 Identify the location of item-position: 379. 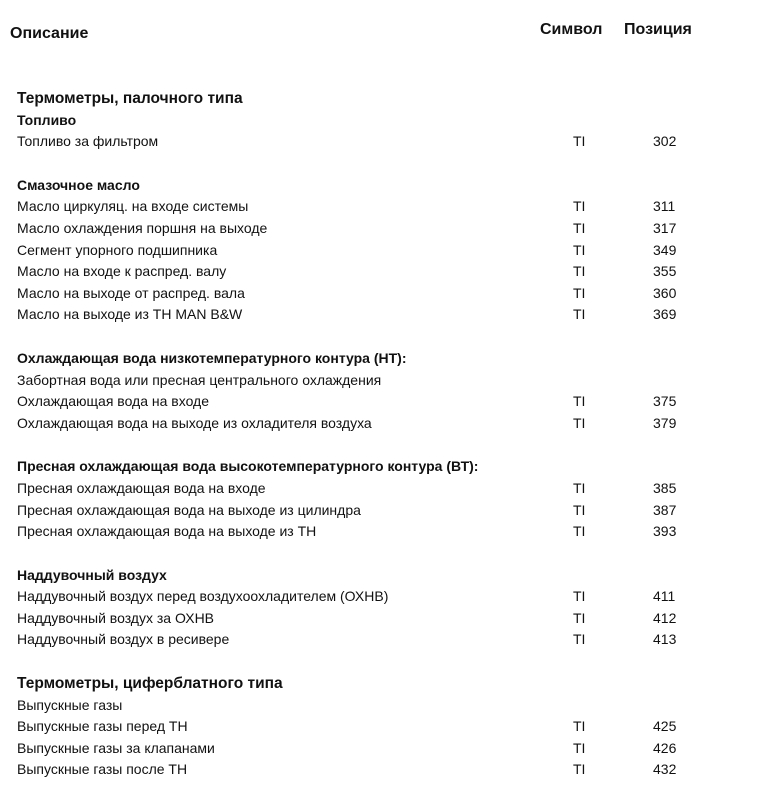
(665, 422).